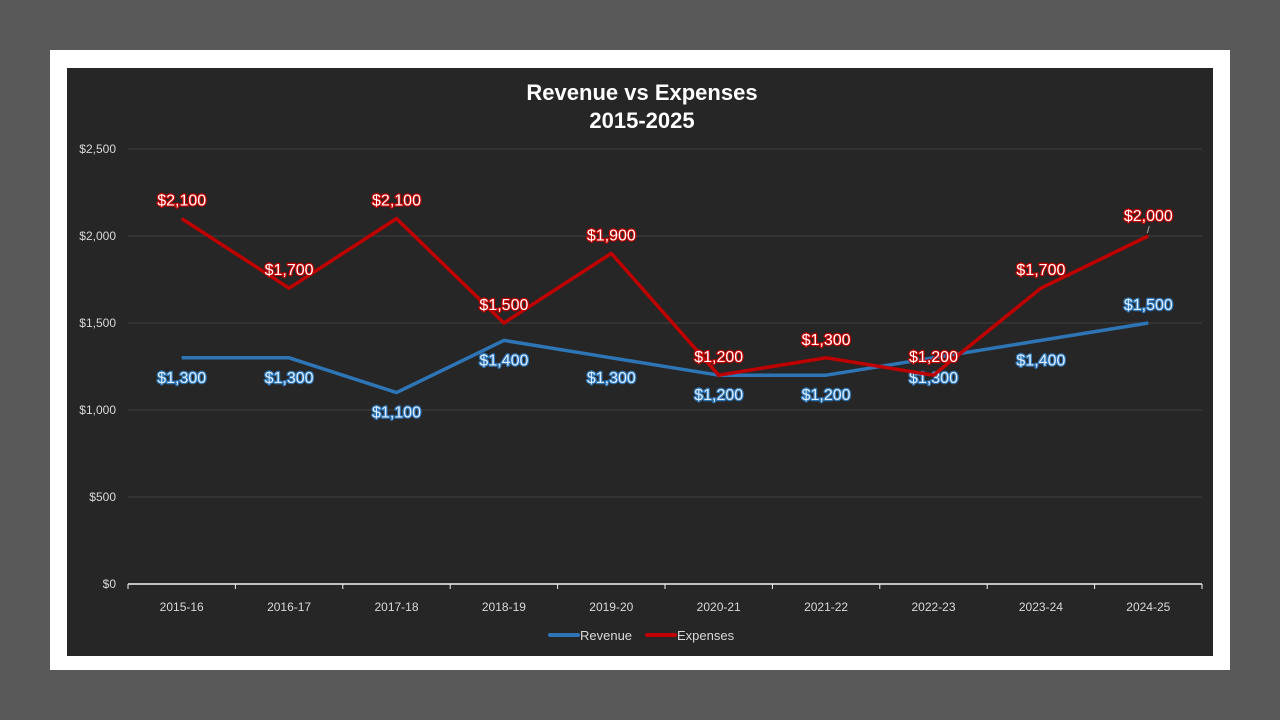  I want to click on y-tick-label: $2,000, so click(97, 236).